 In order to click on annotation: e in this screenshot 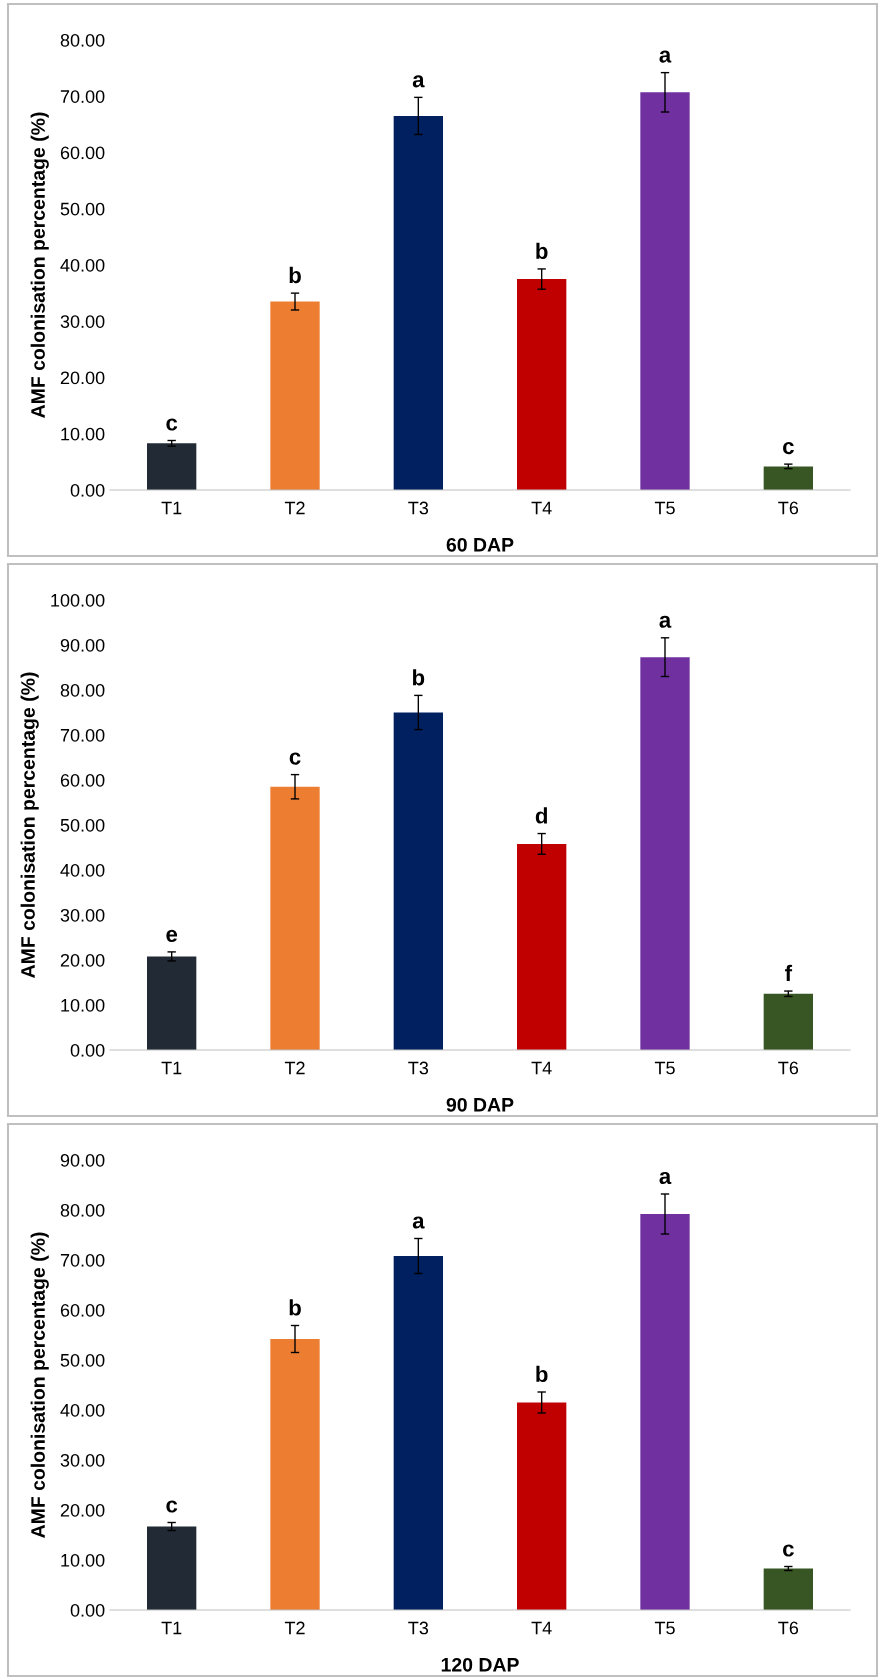, I will do `click(172, 935)`.